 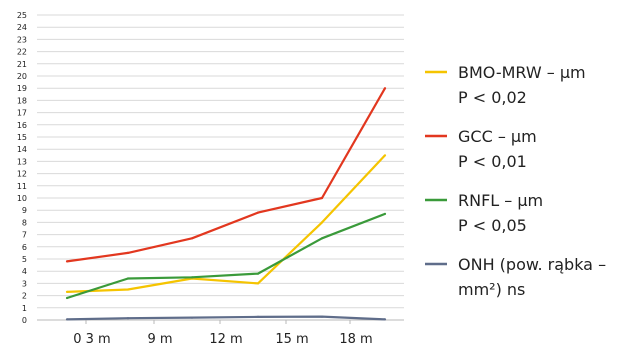 What do you see at coordinates (22, 64) in the screenshot?
I see `y-tick-label: 21` at bounding box center [22, 64].